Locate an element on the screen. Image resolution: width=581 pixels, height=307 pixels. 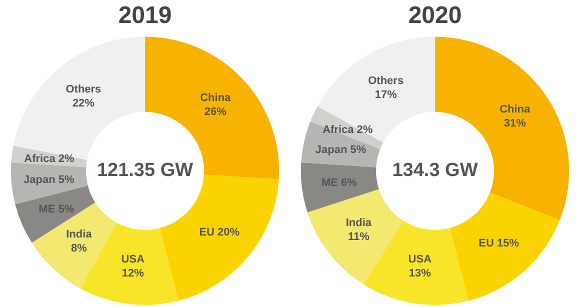
data-label: 31% is located at coordinates (515, 124).